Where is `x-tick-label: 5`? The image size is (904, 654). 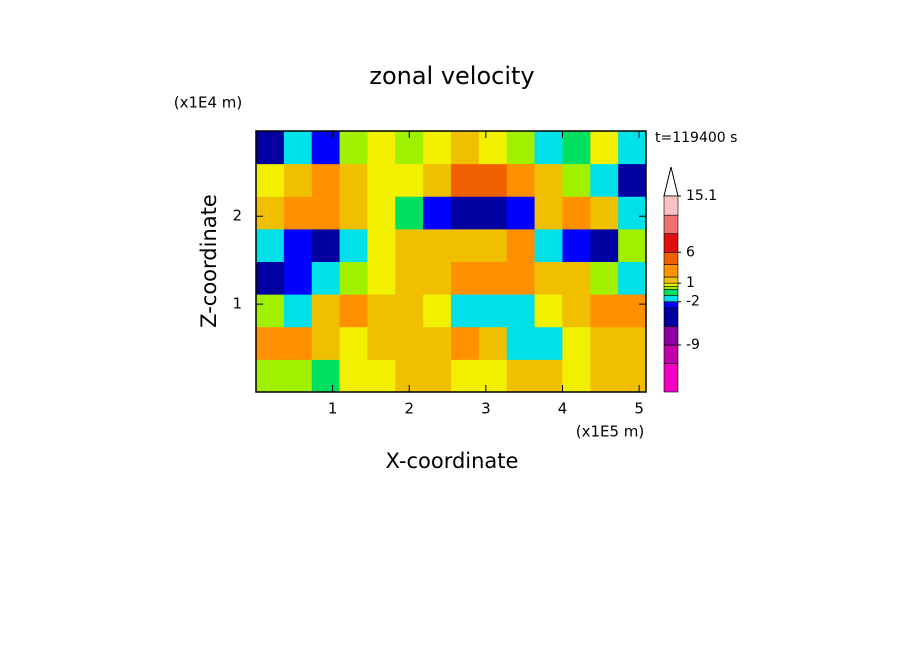 x-tick-label: 5 is located at coordinates (639, 409).